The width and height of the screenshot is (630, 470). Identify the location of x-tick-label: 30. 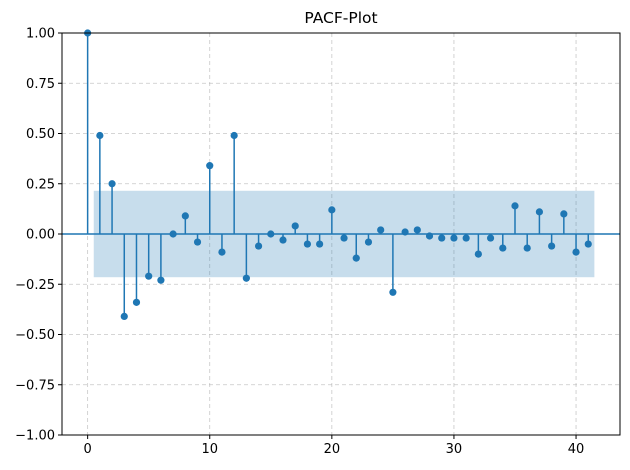
(454, 449).